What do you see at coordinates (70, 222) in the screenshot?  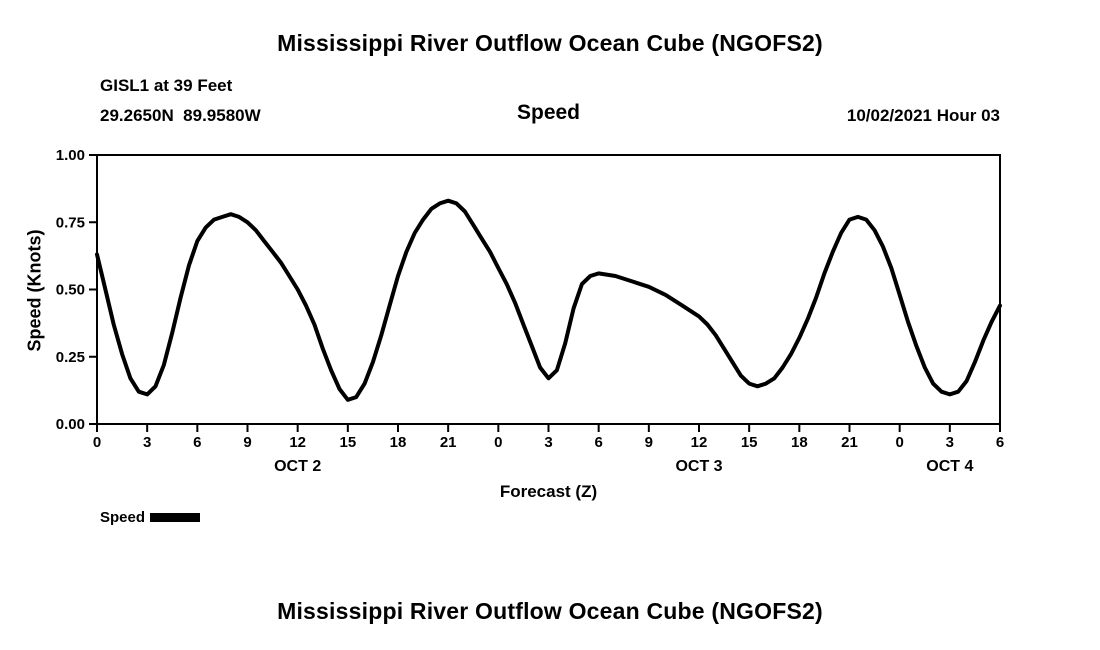 I see `y-tick-label: 0.75` at bounding box center [70, 222].